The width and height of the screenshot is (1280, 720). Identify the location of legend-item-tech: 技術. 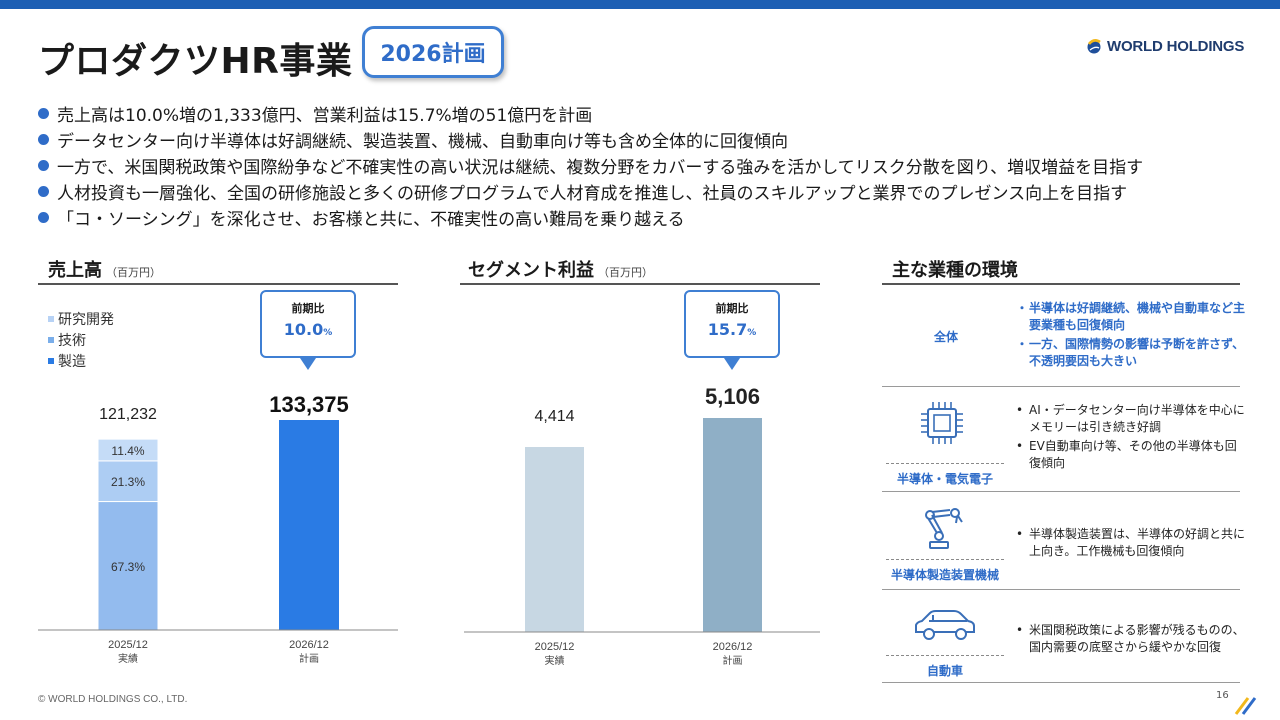
(81, 339).